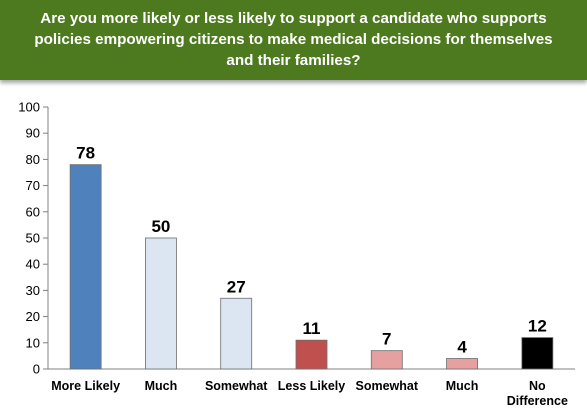  Describe the element at coordinates (33, 159) in the screenshot. I see `y-tick-label: 80` at that location.